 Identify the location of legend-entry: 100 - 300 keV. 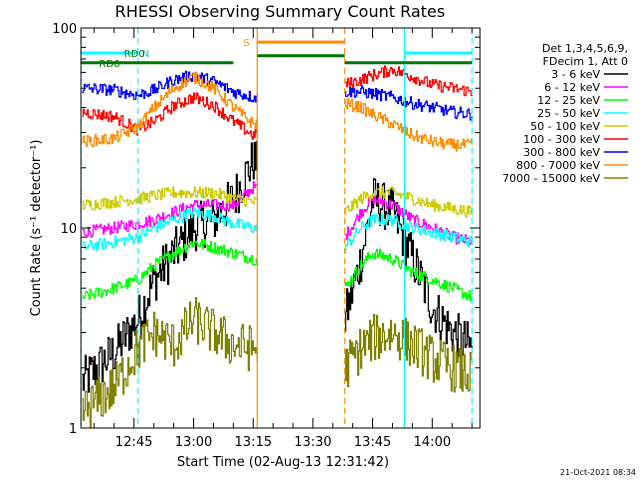
(561, 139).